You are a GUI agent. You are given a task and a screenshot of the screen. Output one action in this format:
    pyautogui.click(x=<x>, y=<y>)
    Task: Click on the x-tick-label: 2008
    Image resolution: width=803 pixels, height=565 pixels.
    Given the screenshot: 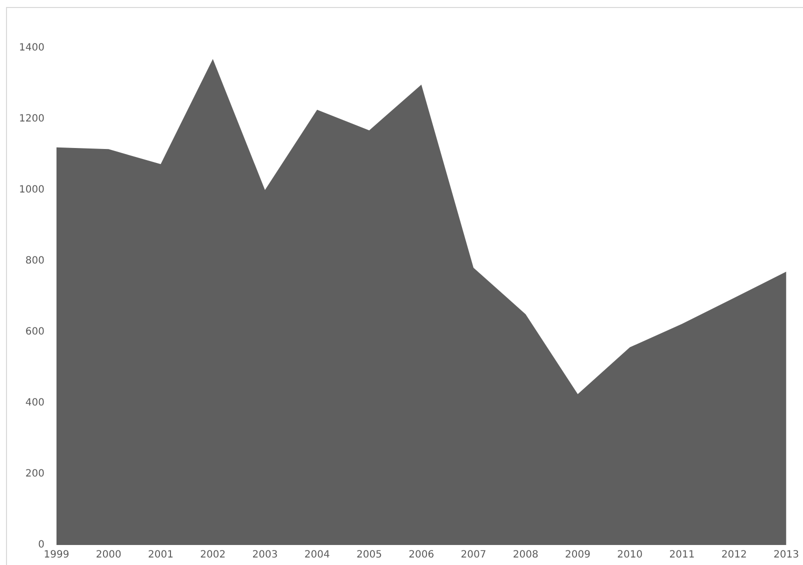 What is the action you would take?
    pyautogui.click(x=525, y=555)
    